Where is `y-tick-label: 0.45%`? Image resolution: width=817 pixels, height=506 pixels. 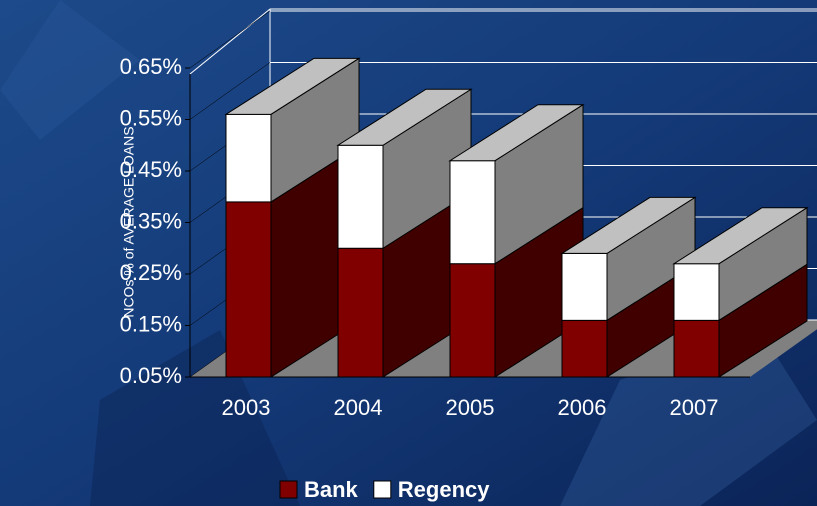
y-tick-label: 0.45% is located at coordinates (151, 169).